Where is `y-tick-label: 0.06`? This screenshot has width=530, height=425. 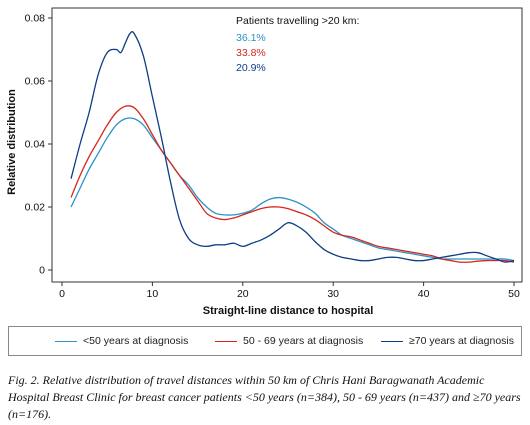
y-tick-label: 0.06 is located at coordinates (35, 82).